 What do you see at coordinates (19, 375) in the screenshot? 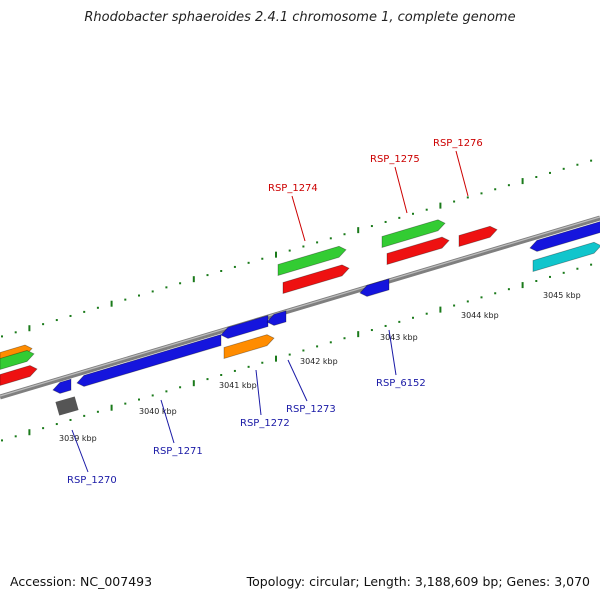
I see `gene-arrow-left-red` at bounding box center [19, 375].